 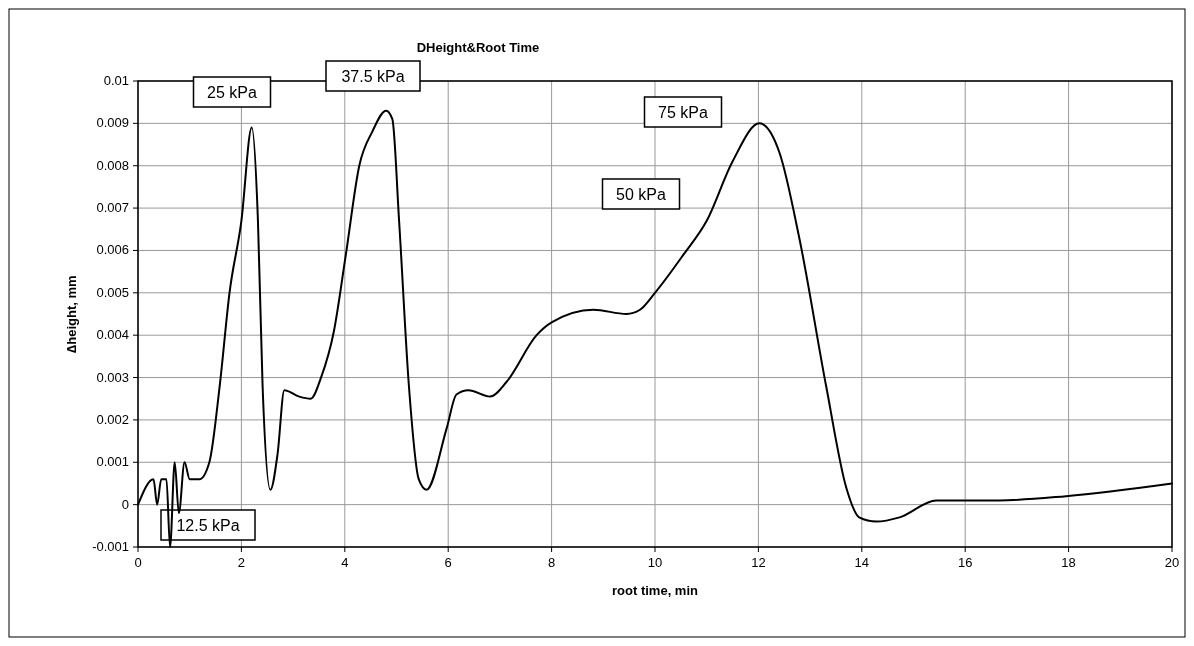 I want to click on y-tick-label: 0.01, so click(x=116, y=80).